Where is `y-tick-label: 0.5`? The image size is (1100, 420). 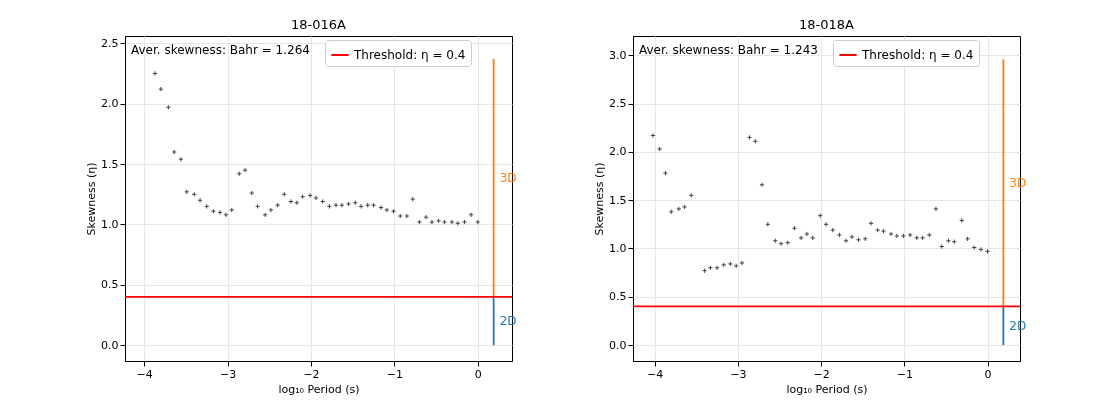
y-tick-label: 0.5 is located at coordinates (110, 285).